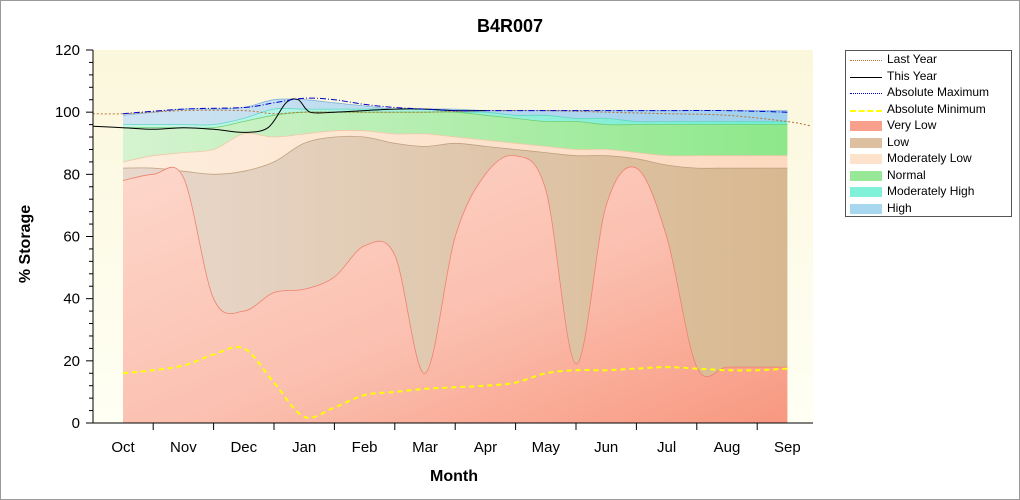 This screenshot has width=1020, height=500. I want to click on legend-label: Moderately Low, so click(929, 158).